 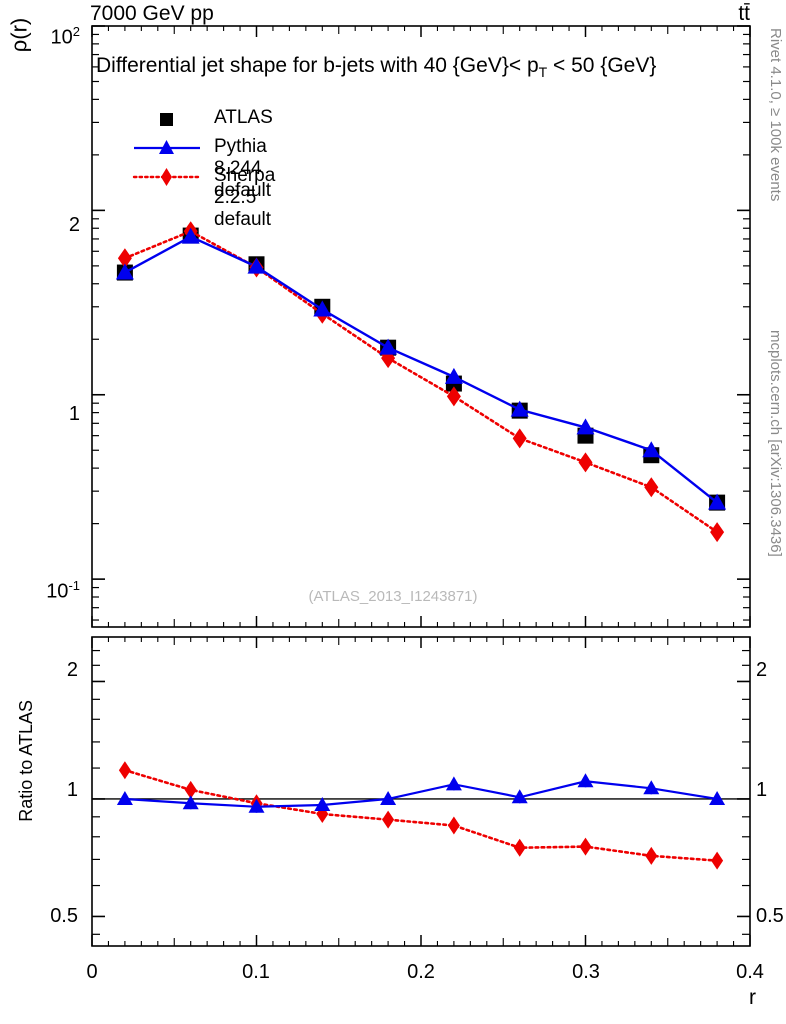 I want to click on rivet-version-label: Rivet 4.1.0, ≥ 100k events, so click(x=775, y=115).